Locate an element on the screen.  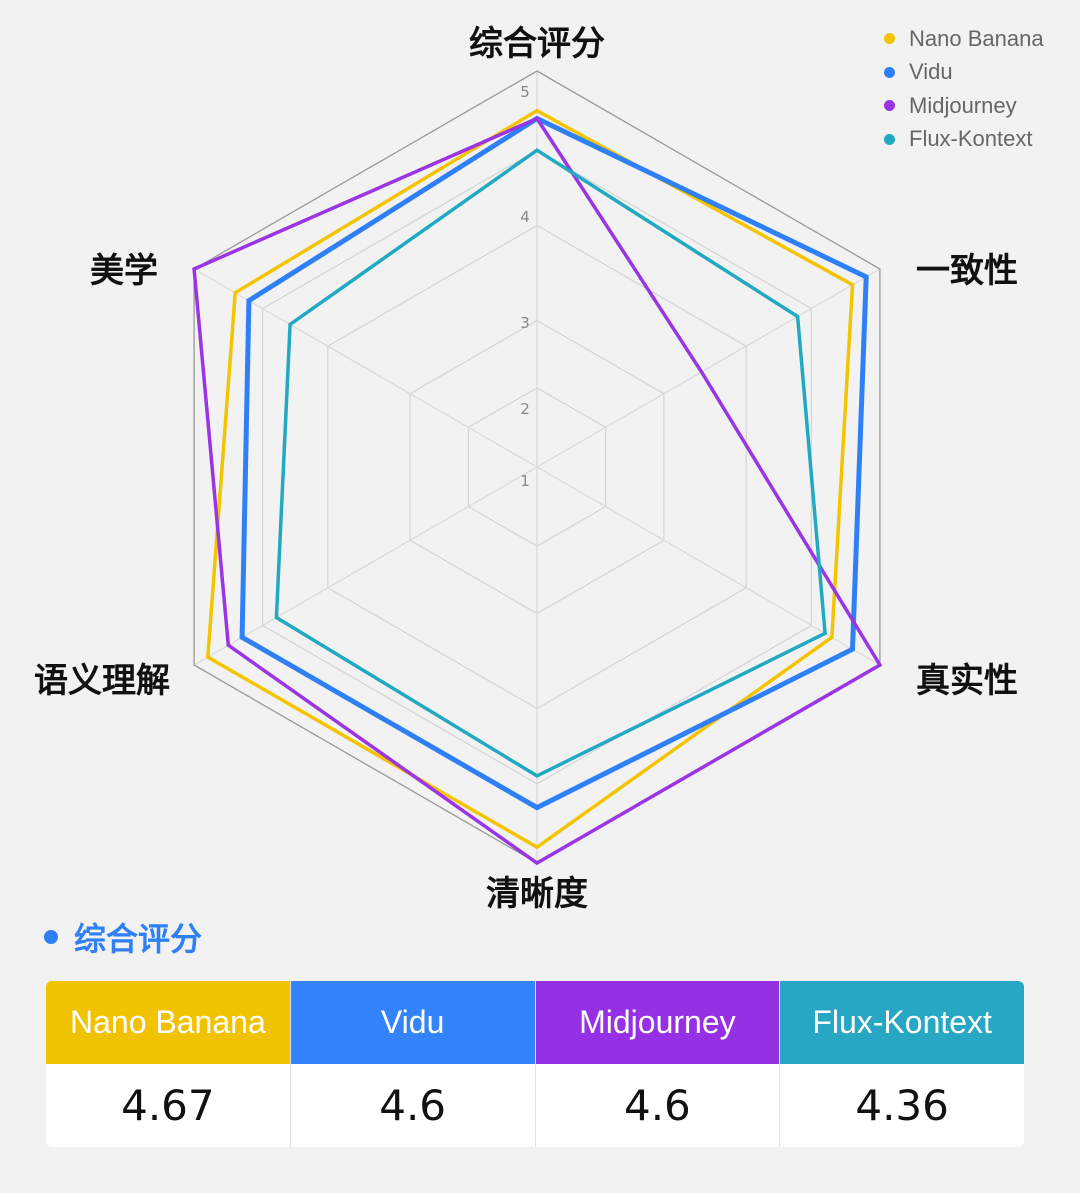
score-value: 4.67 is located at coordinates (168, 1105).